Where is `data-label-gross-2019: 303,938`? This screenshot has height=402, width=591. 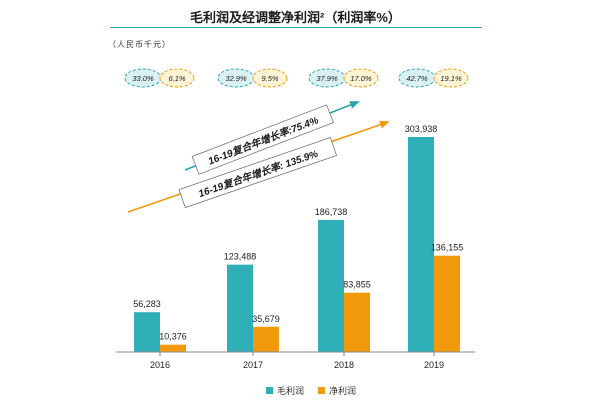
data-label-gross-2019: 303,938 is located at coordinates (421, 129).